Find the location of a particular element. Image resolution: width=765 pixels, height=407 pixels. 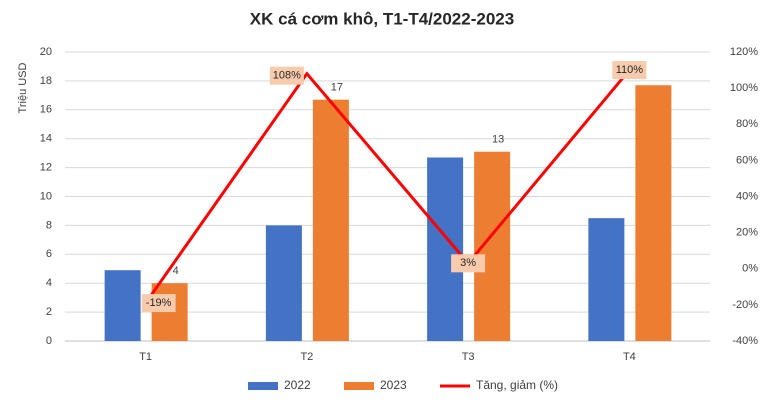

data-label: 108% is located at coordinates (287, 76).